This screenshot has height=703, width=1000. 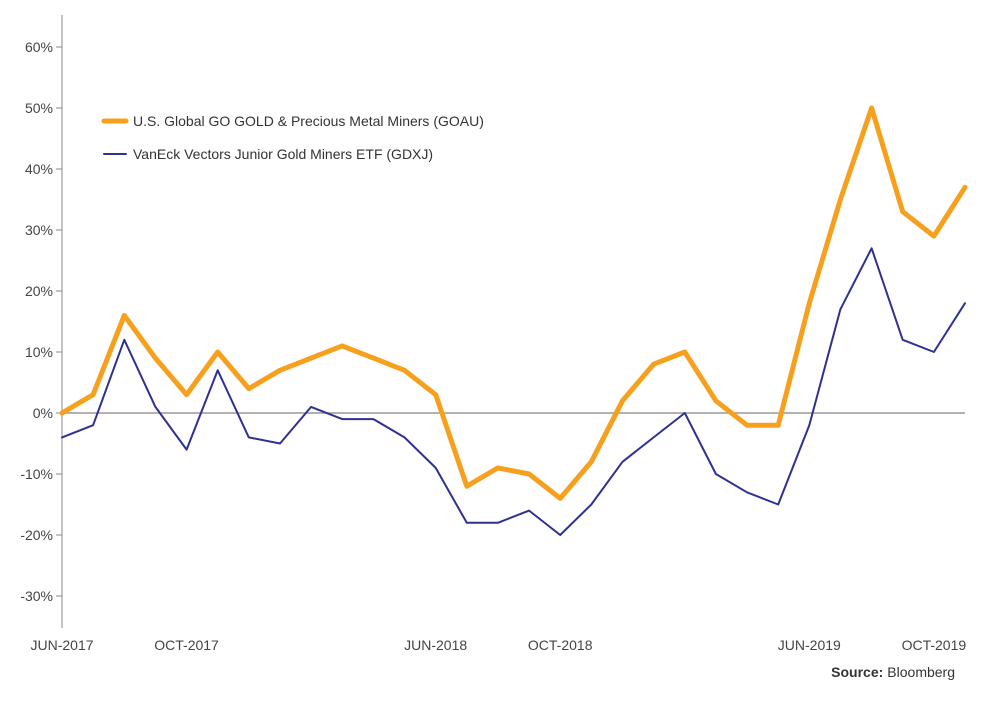 What do you see at coordinates (809, 645) in the screenshot?
I see `x-tick-label: JUN-2019` at bounding box center [809, 645].